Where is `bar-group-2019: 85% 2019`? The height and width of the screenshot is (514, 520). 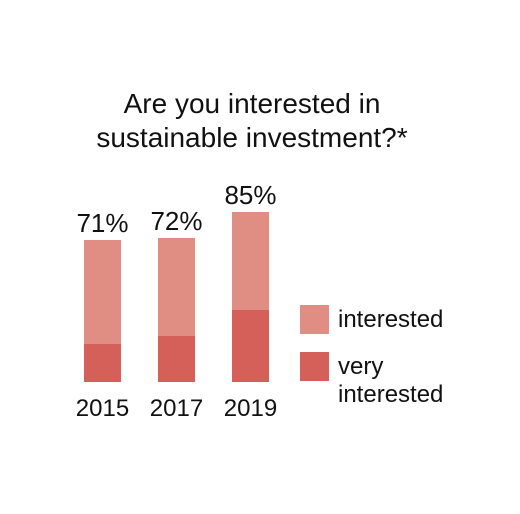 bar-group-2019: 85% 2019 is located at coordinates (250, 301).